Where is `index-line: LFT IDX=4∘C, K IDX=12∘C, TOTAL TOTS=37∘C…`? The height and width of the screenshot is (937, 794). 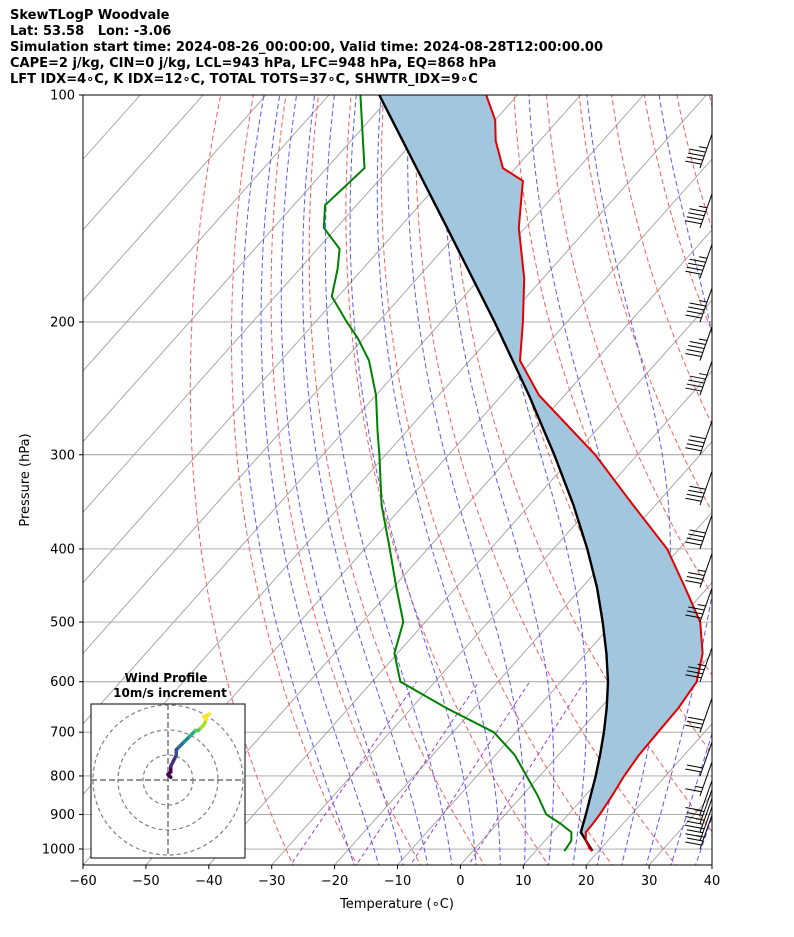
index-line: LFT IDX=4∘C, K IDX=12∘C, TOTAL TOTS=37∘C… is located at coordinates (244, 79).